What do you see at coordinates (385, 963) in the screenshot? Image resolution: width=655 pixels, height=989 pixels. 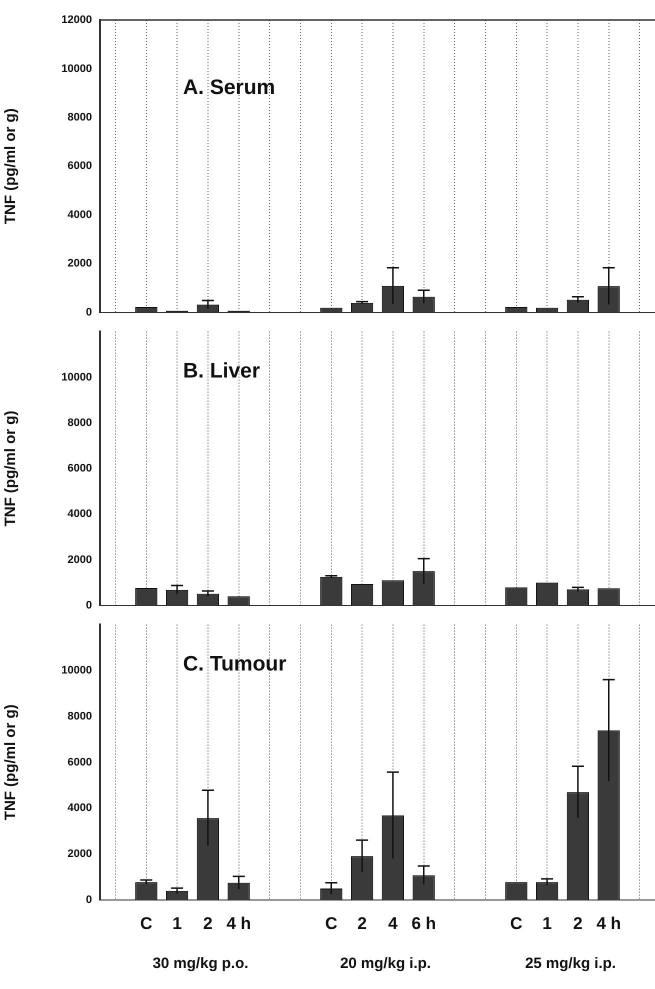 I see `text: 20 mg/kg i.p.` at bounding box center [385, 963].